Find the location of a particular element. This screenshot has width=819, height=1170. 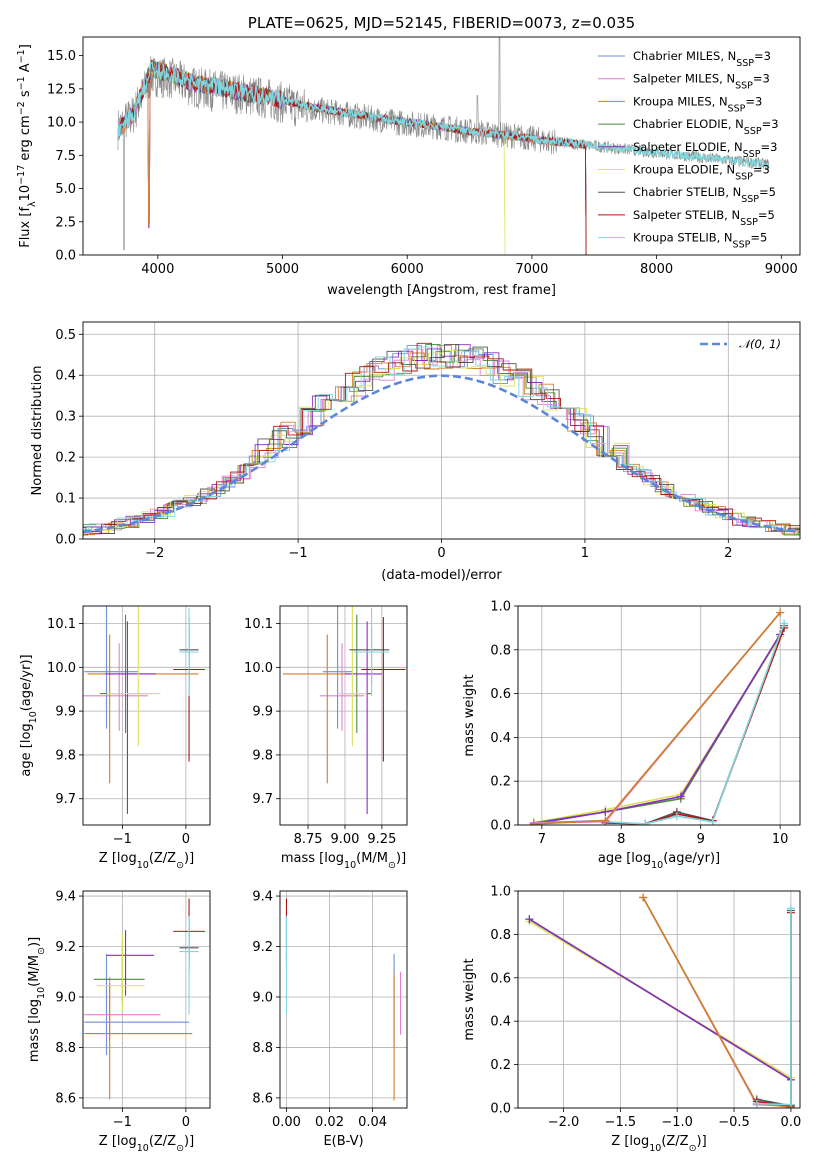

y-tick-label: 7.5 is located at coordinates (65, 156).